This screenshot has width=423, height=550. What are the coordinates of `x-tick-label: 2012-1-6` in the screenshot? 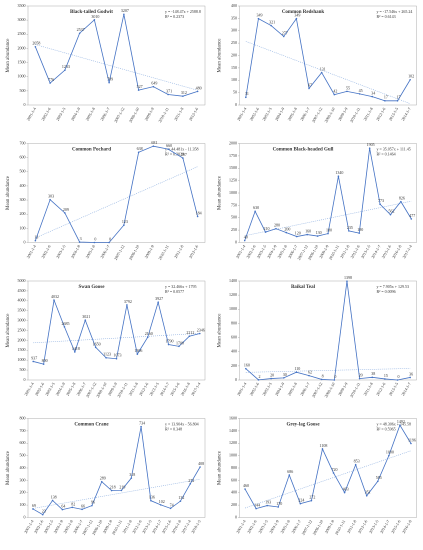 It's located at (144, 388).